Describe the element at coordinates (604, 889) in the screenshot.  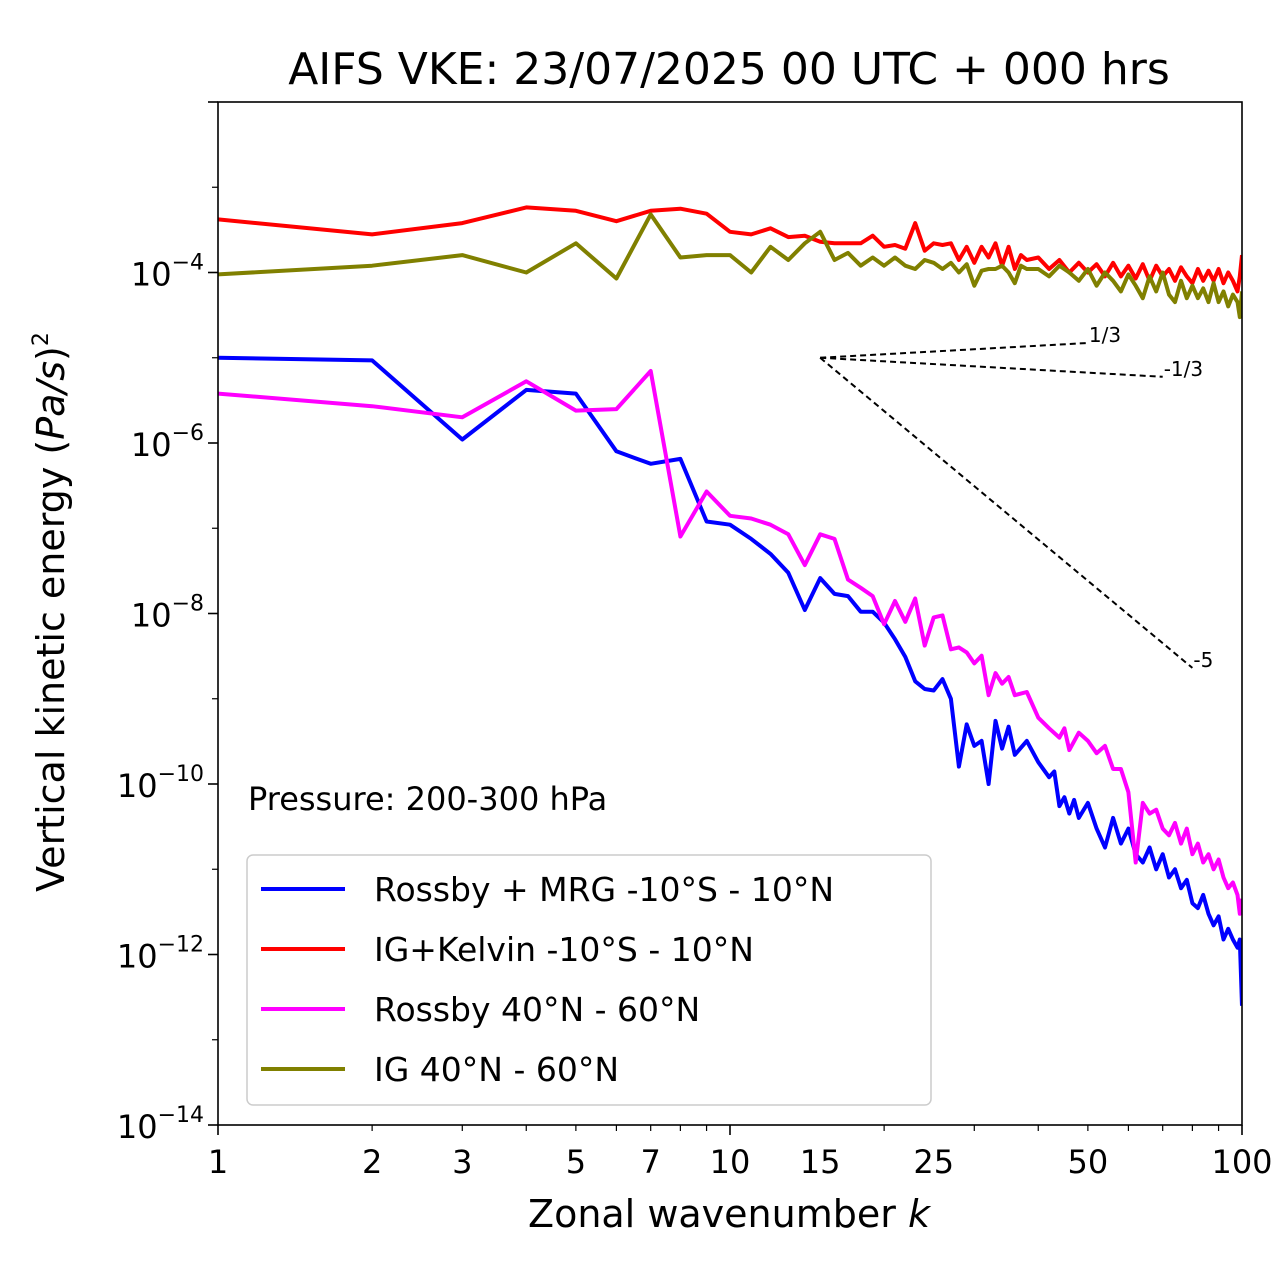
I see `legend-label-1: Rossby + MRG -10°S - 10°N` at that location.